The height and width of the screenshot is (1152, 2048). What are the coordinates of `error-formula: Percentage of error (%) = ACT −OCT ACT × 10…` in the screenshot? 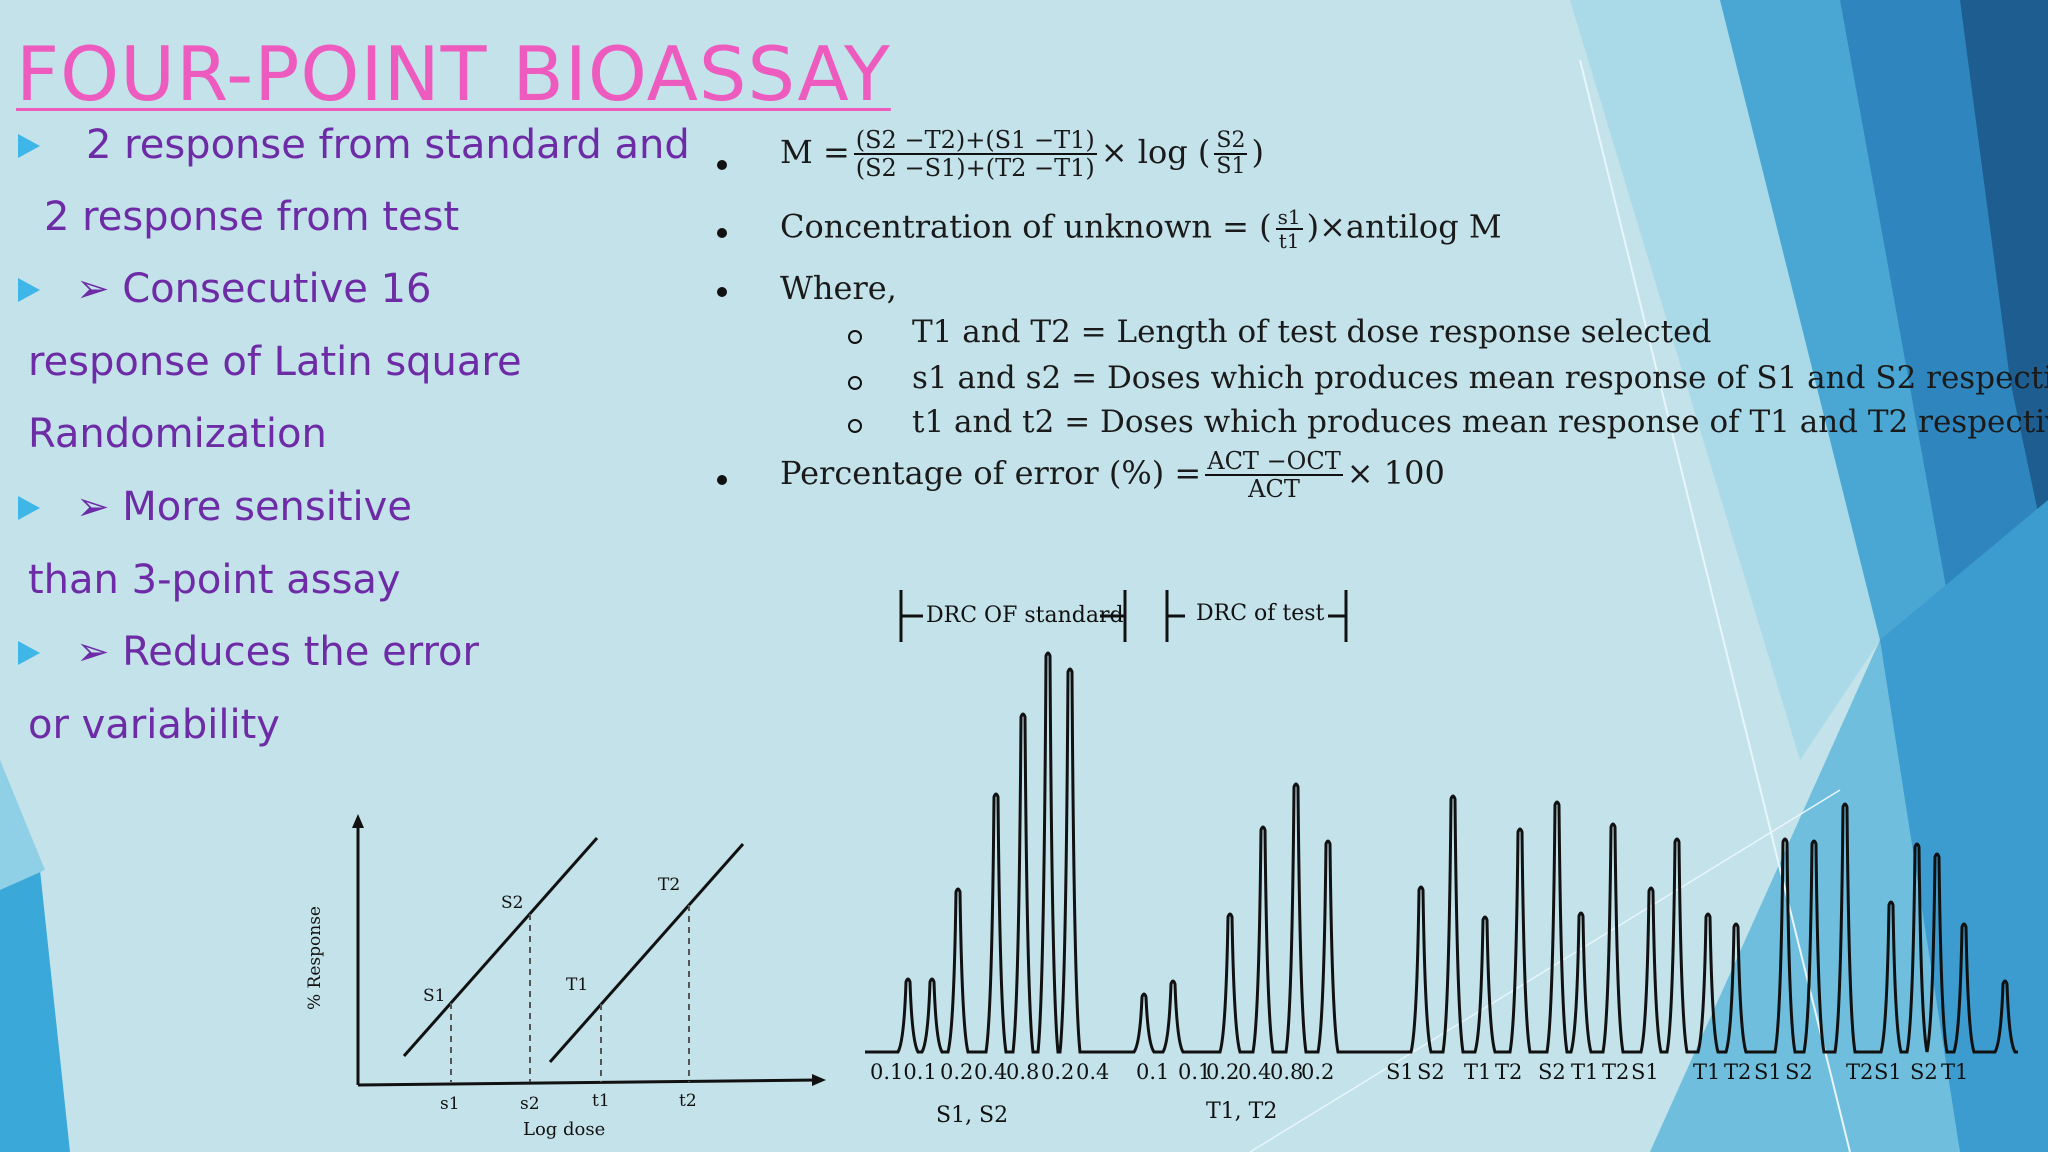 It's located at (1112, 475).